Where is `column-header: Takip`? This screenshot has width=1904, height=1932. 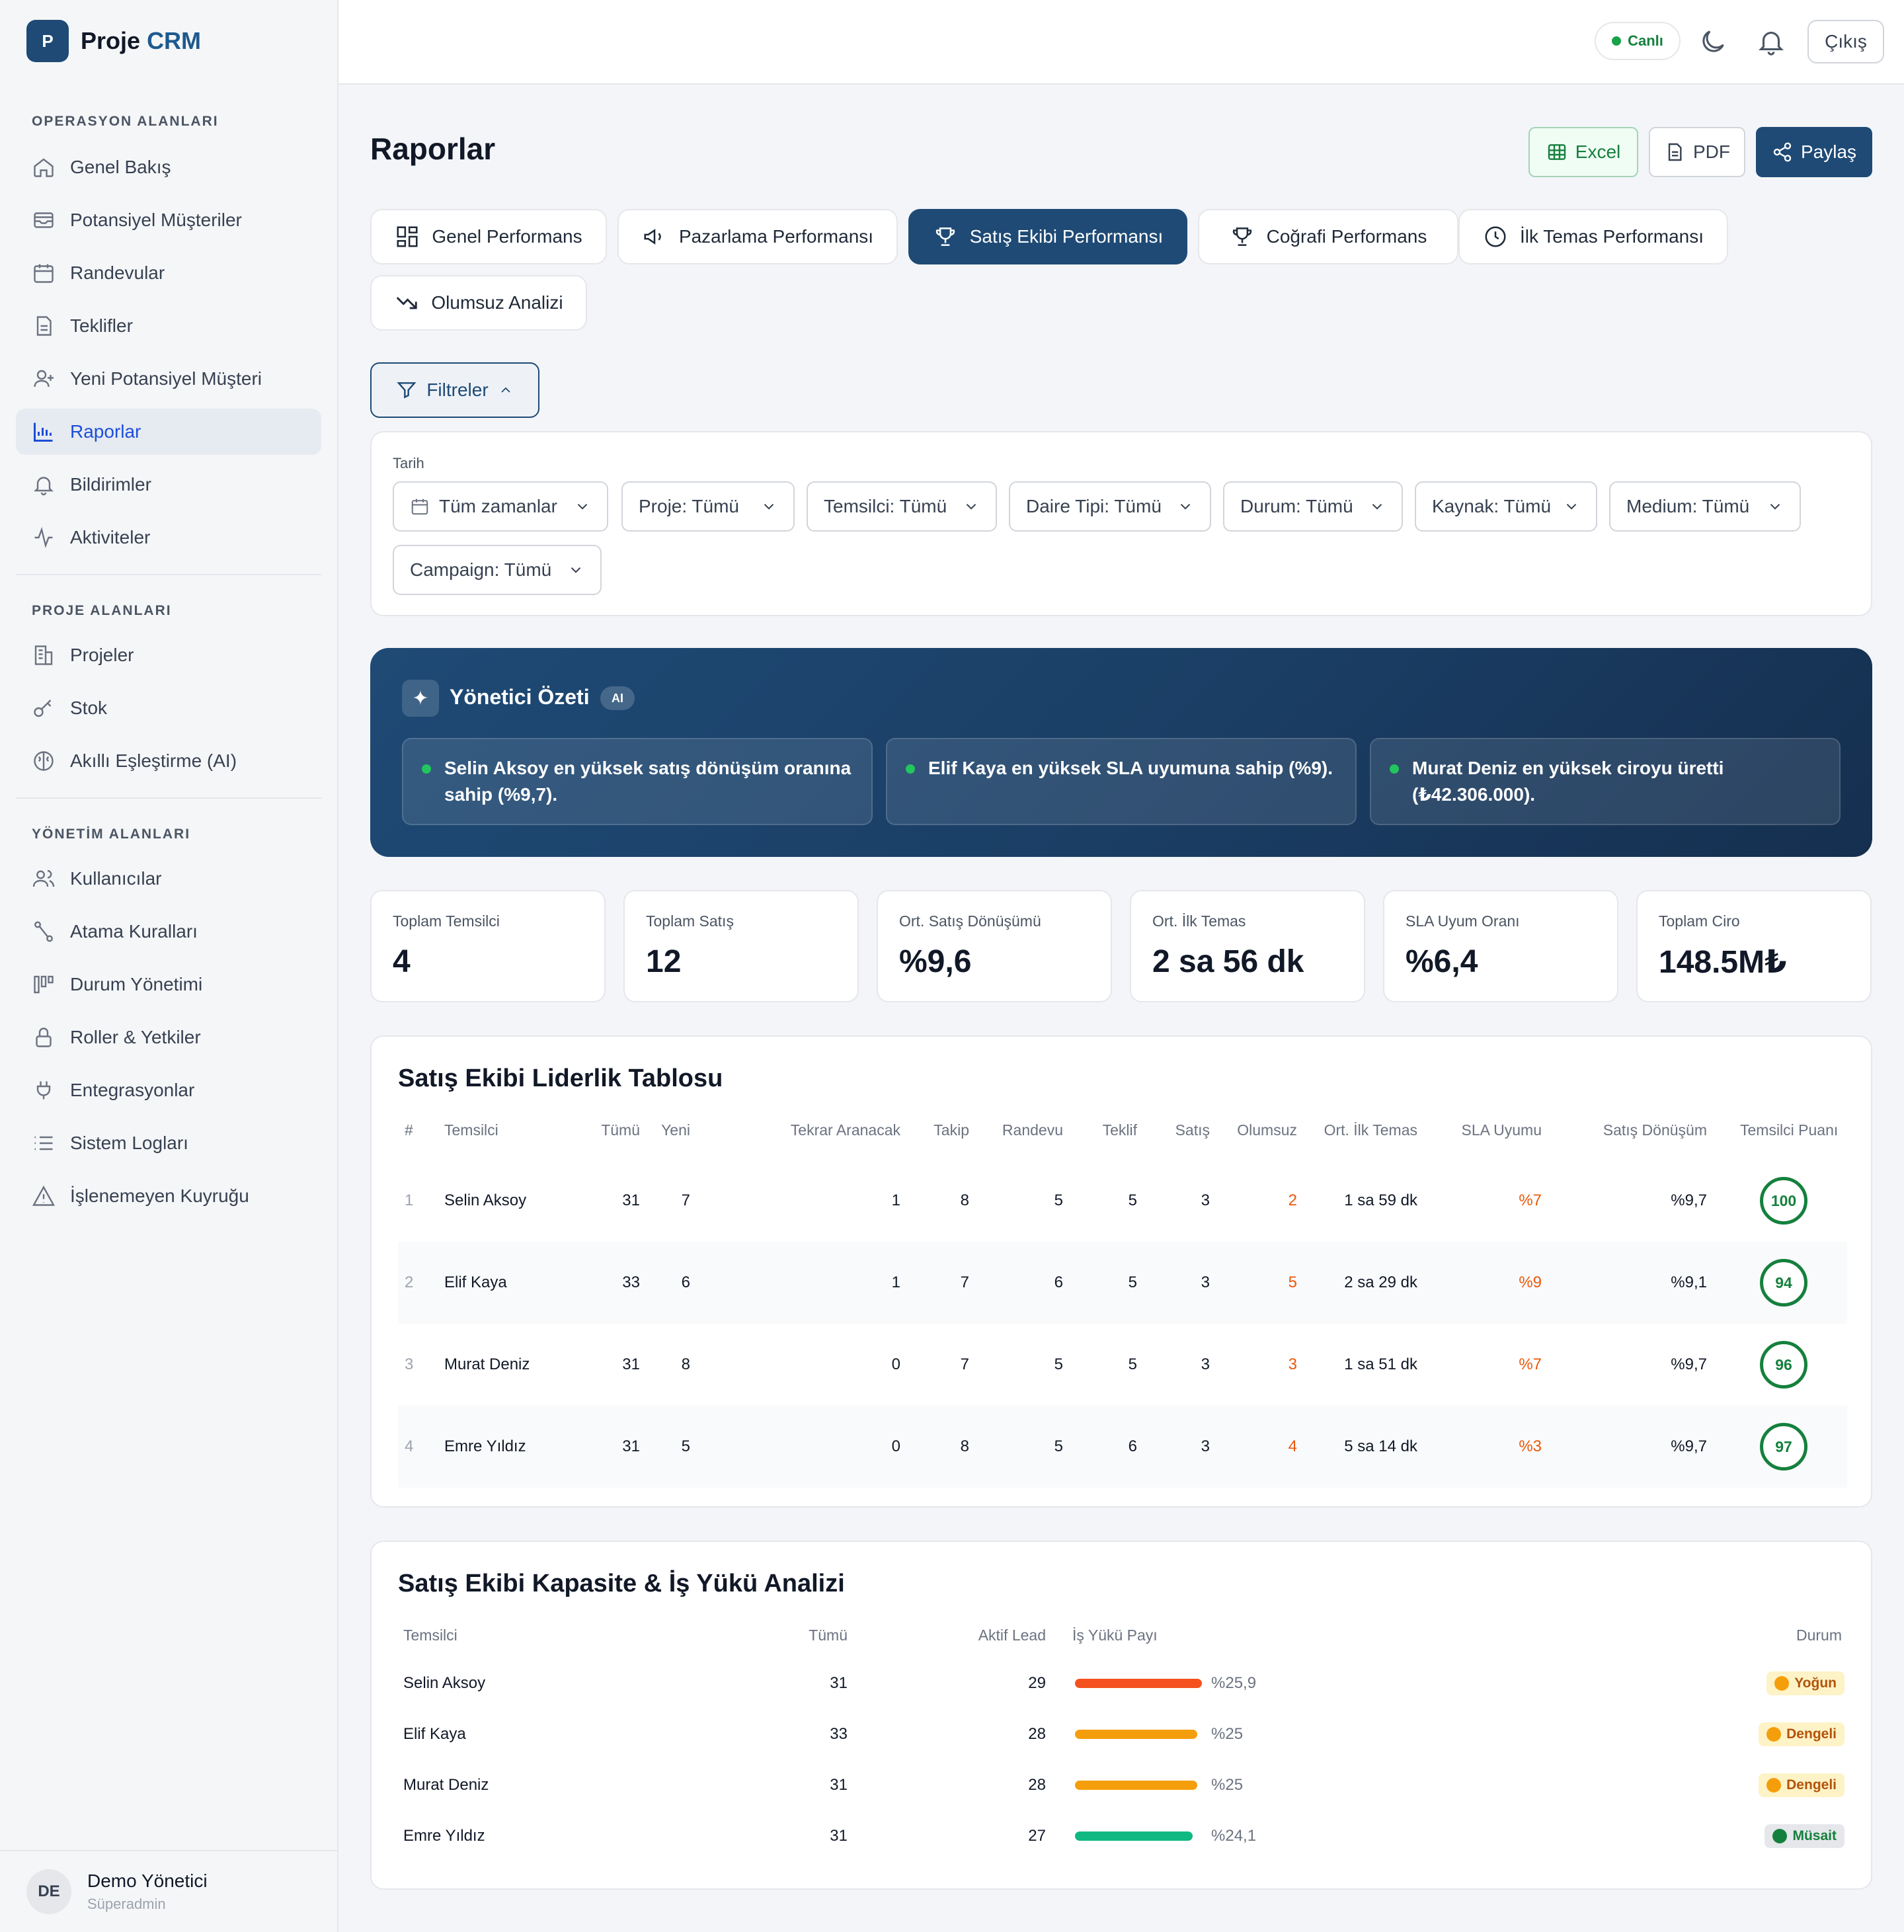 column-header: Takip is located at coordinates (951, 1130).